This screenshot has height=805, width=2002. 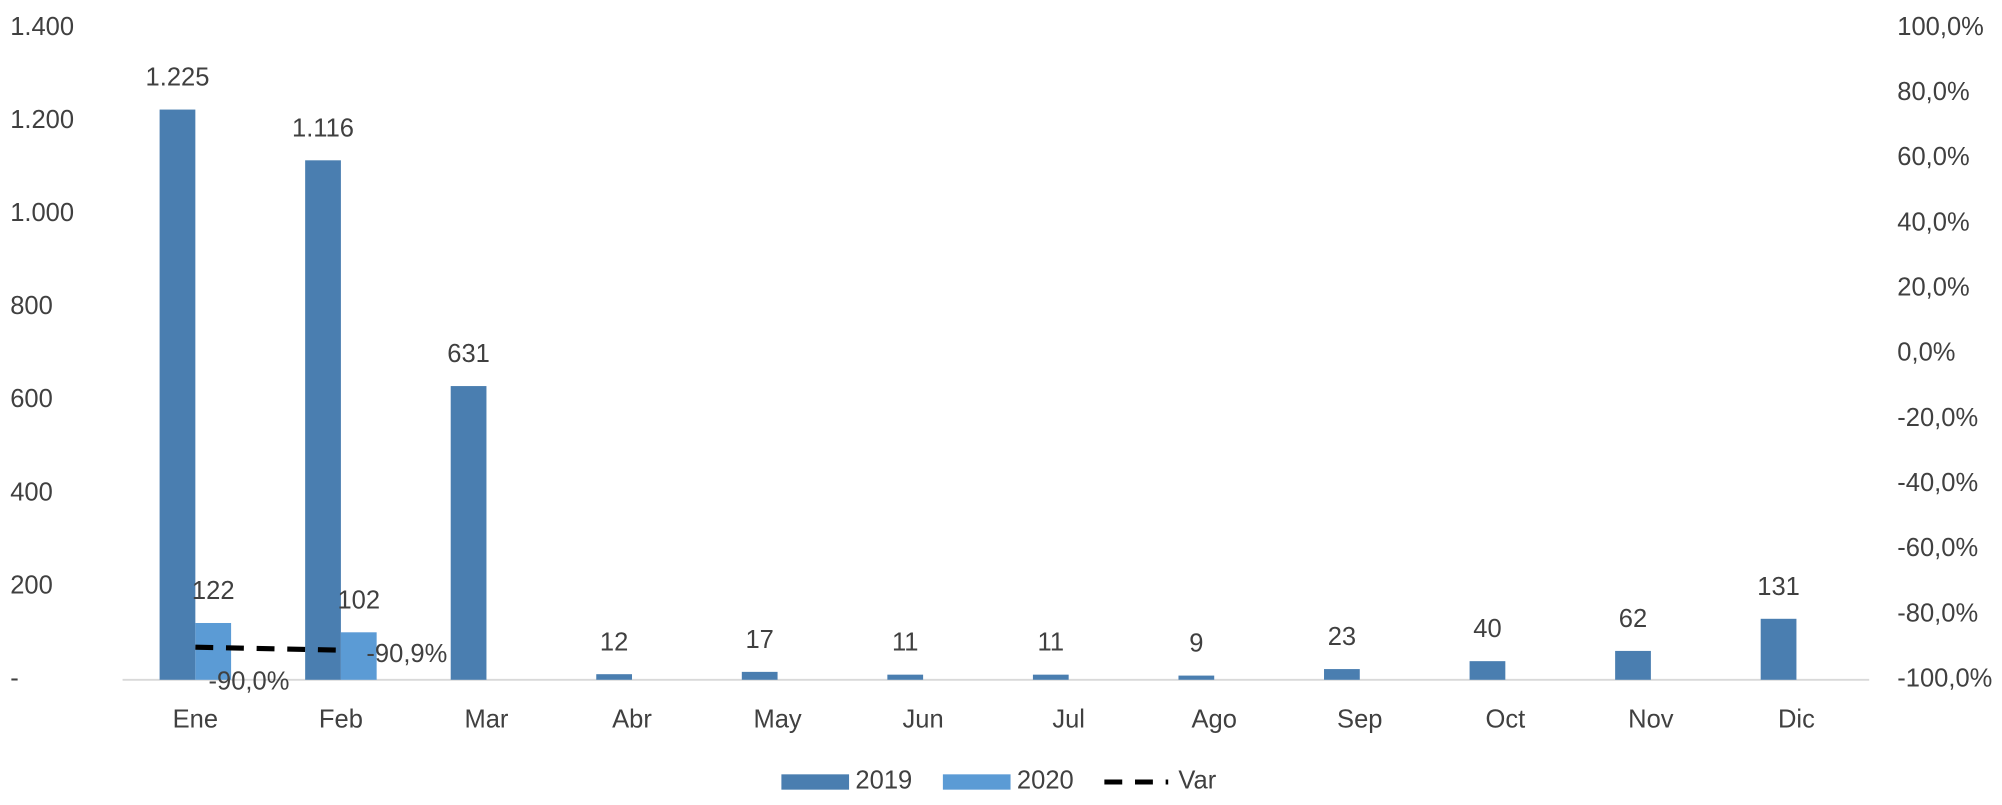 I want to click on y2-tick-label: -60,0%, so click(x=1937, y=548).